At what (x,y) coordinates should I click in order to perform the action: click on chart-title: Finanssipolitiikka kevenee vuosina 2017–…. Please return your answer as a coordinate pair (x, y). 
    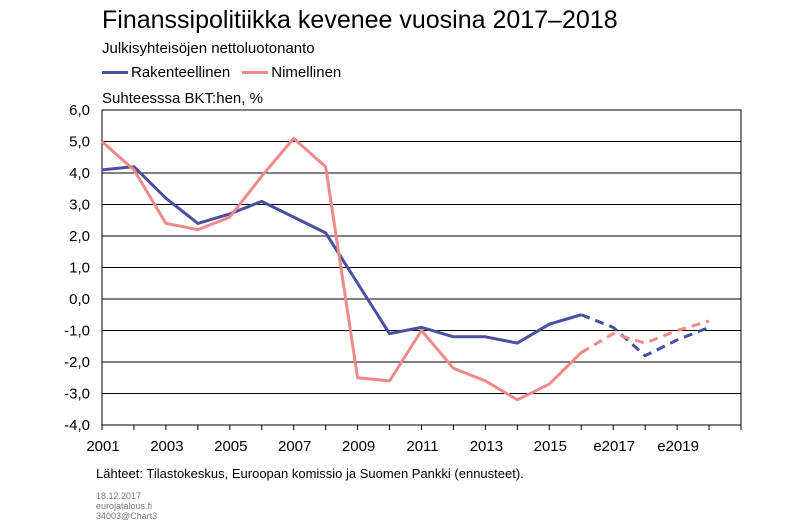
    Looking at the image, I should click on (360, 20).